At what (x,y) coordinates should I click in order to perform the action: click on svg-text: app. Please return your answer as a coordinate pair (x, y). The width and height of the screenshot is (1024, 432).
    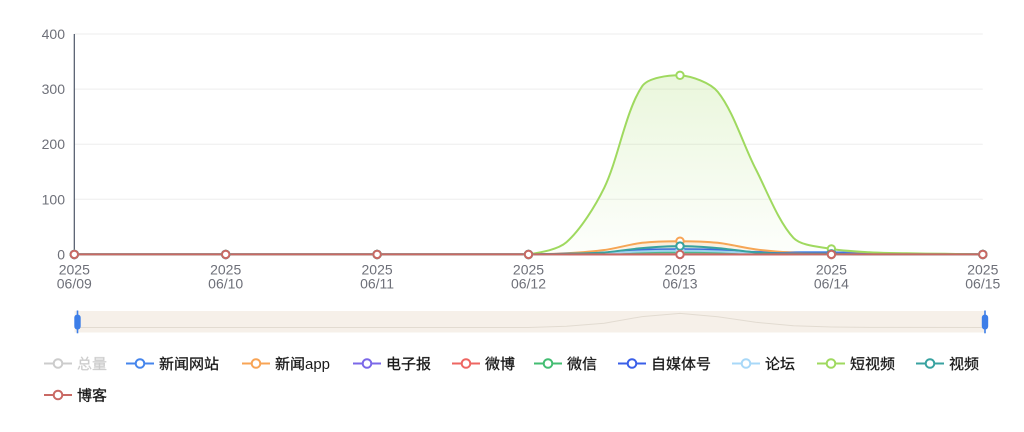
    Looking at the image, I should click on (317, 364).